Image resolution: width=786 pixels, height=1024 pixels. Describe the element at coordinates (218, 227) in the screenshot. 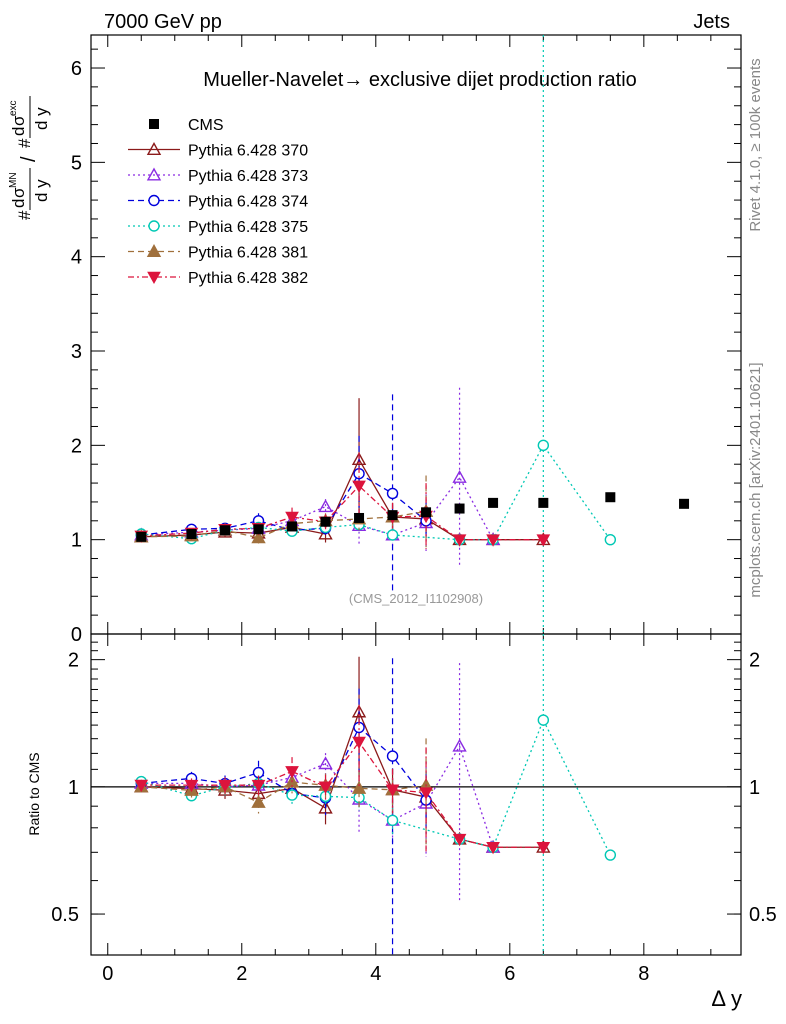

I see `legend-entry: Pythia 6.428 375` at that location.